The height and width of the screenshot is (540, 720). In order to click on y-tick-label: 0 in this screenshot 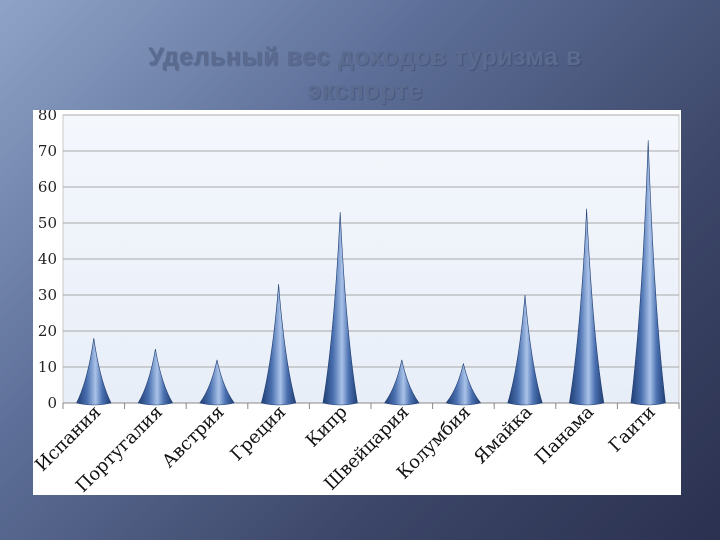, I will do `click(52, 403)`.